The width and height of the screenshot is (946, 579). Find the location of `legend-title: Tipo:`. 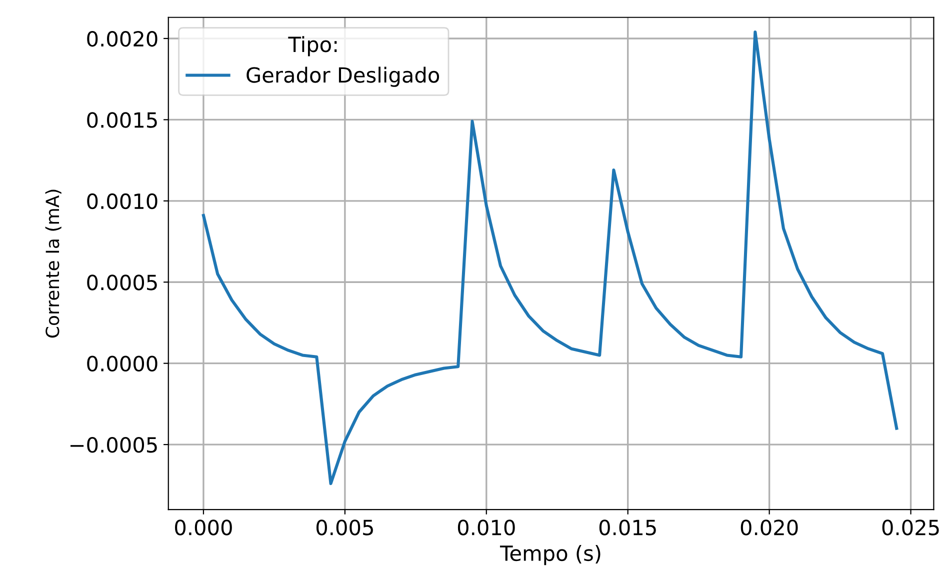

legend-title: Tipo: is located at coordinates (312, 46).